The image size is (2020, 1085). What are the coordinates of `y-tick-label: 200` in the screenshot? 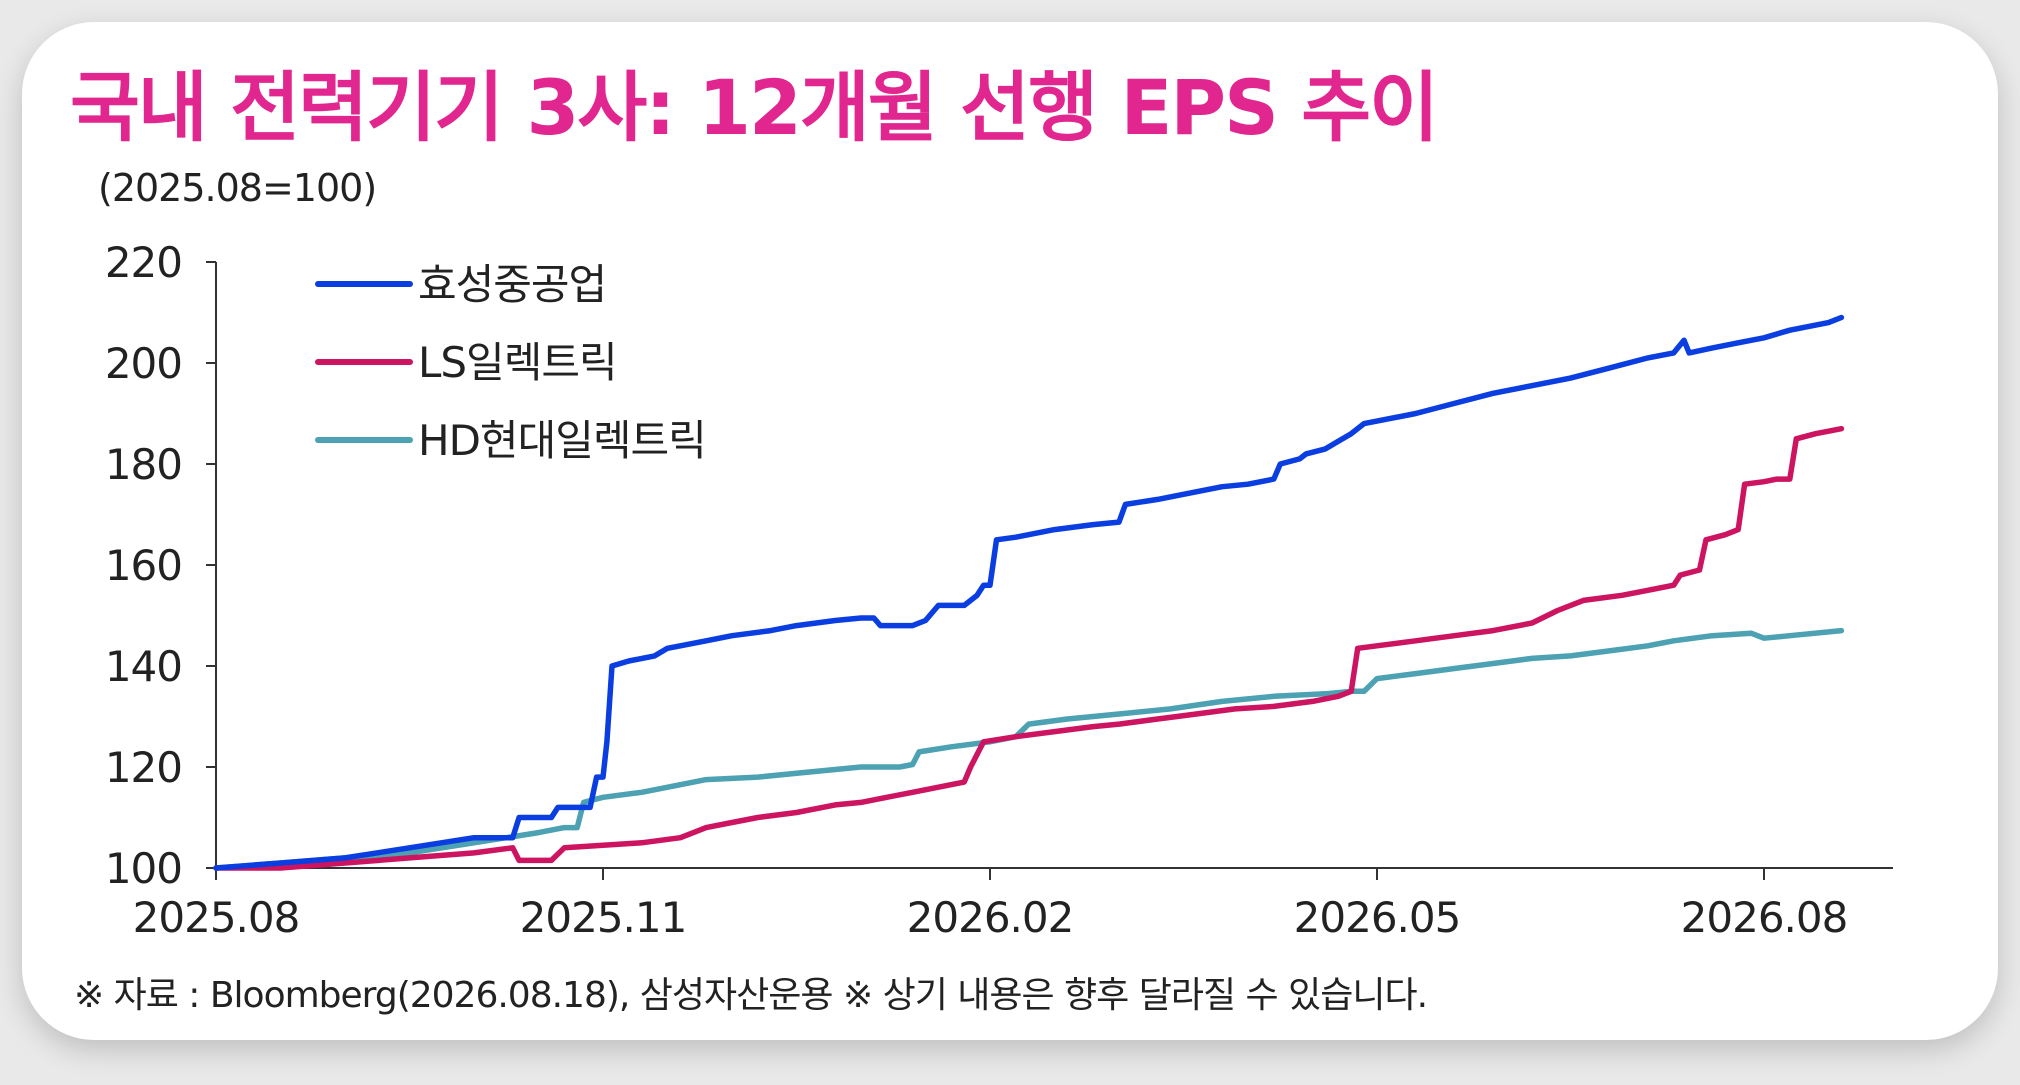 It's located at (143, 363).